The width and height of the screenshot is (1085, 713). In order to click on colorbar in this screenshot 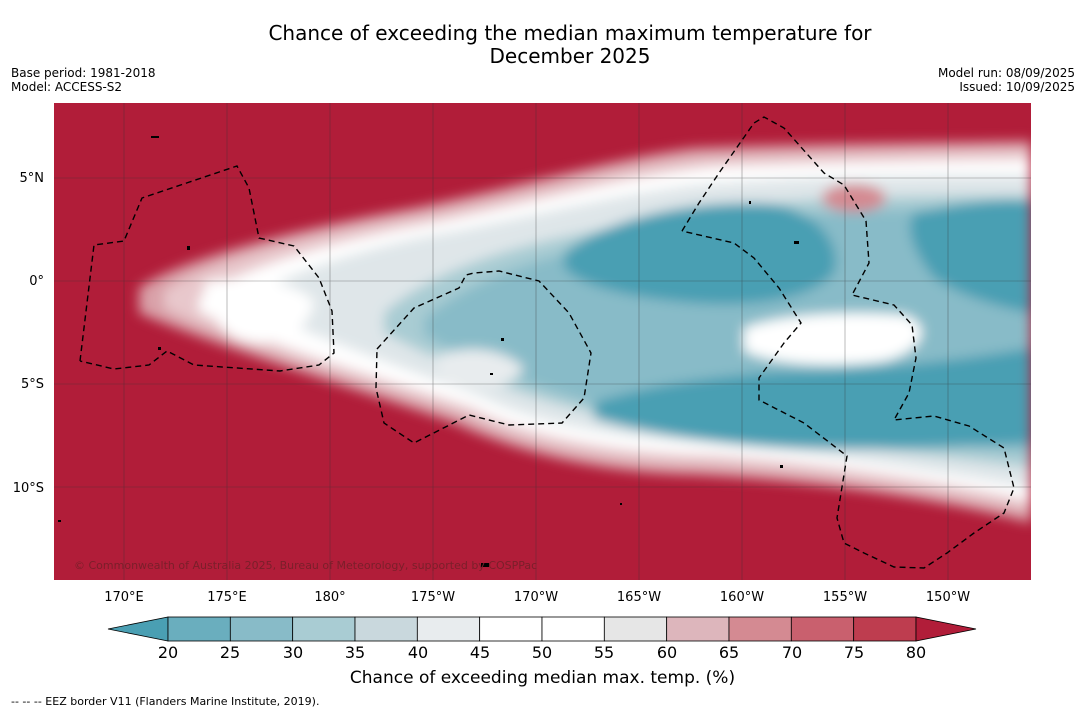, I will do `click(542, 629)`.